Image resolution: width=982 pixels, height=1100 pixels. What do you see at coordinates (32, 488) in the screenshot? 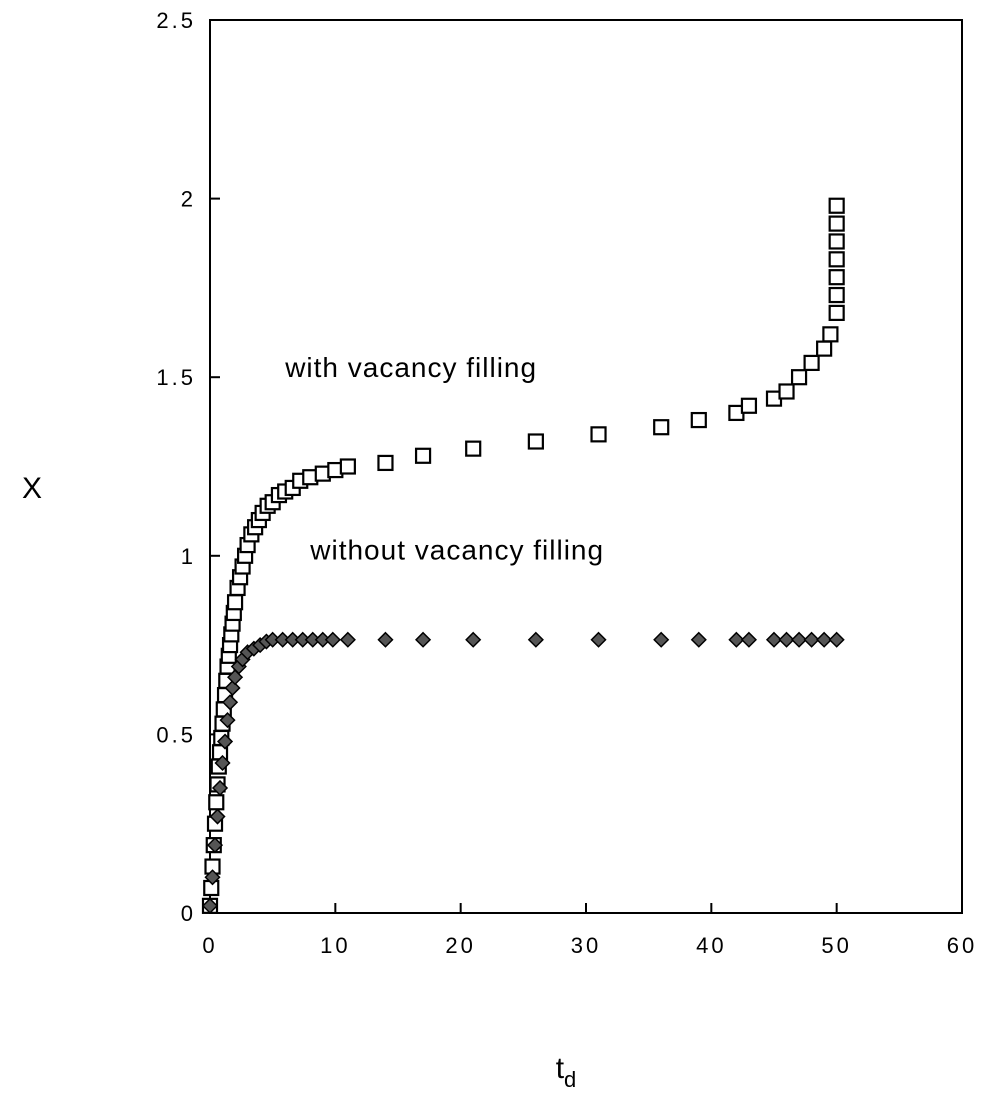
I see `y-axis-title: X` at bounding box center [32, 488].